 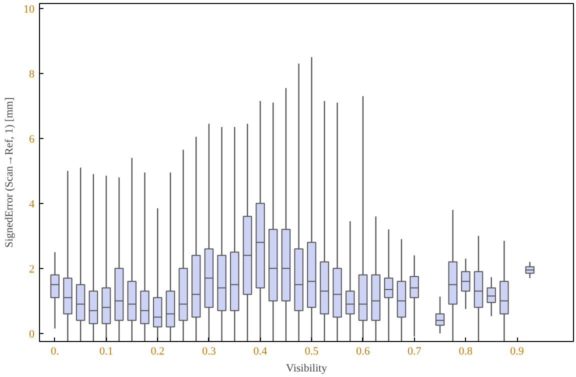 What do you see at coordinates (466, 352) in the screenshot?
I see `x-tick-label: 0.8` at bounding box center [466, 352].